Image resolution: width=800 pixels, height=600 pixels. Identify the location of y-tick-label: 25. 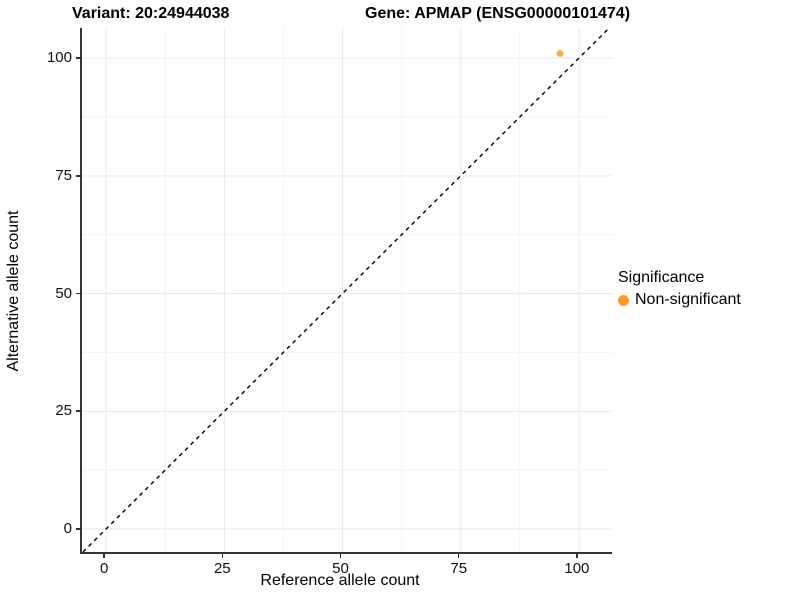
(63, 411).